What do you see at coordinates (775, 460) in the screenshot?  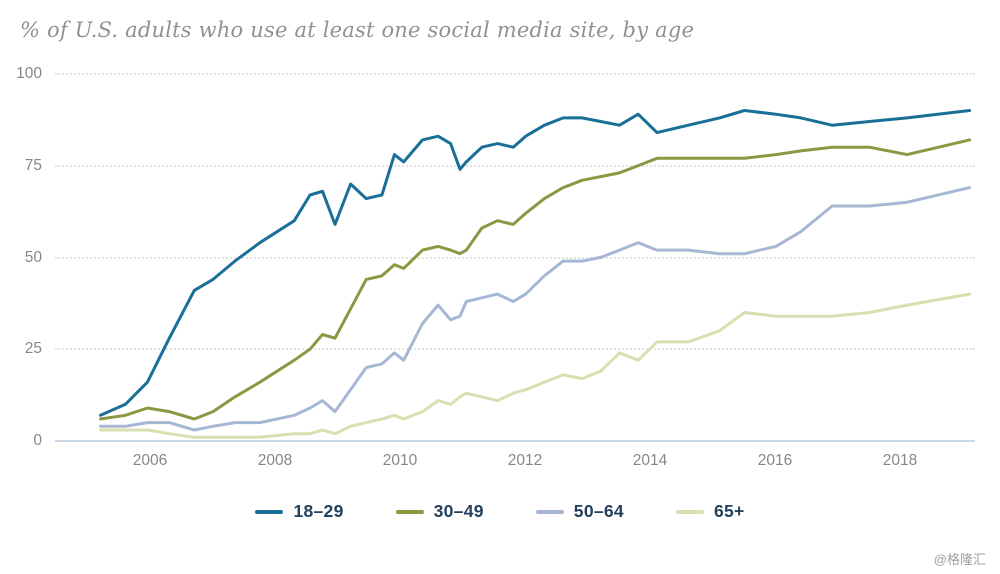 I see `x-tick-label: 2016` at bounding box center [775, 460].